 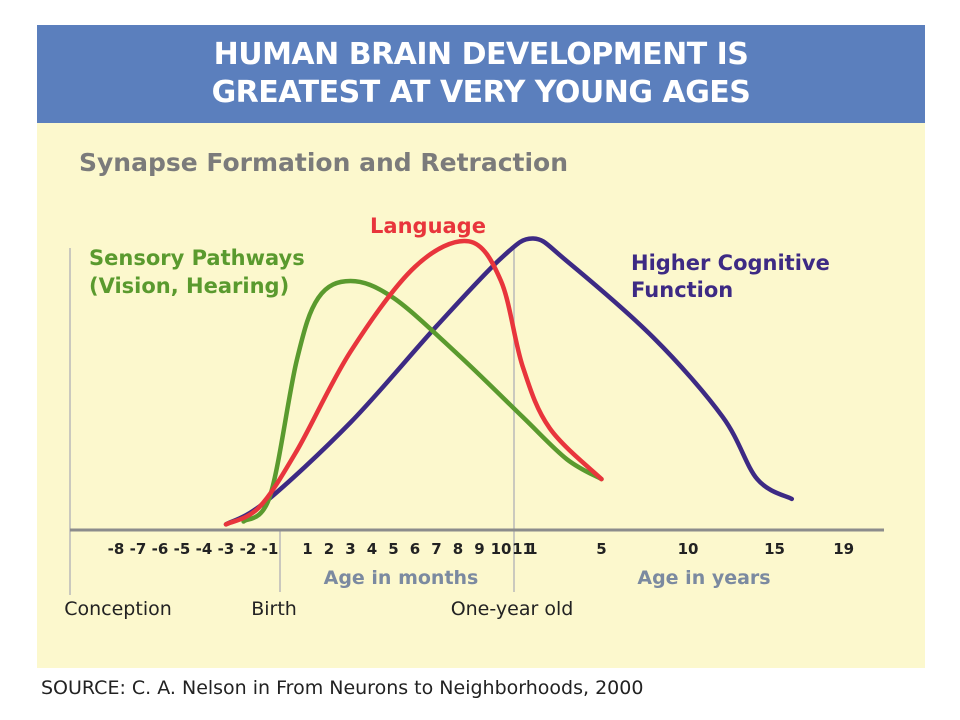 What do you see at coordinates (682, 290) in the screenshot?
I see `series-label-cognitive-line2: Function` at bounding box center [682, 290].